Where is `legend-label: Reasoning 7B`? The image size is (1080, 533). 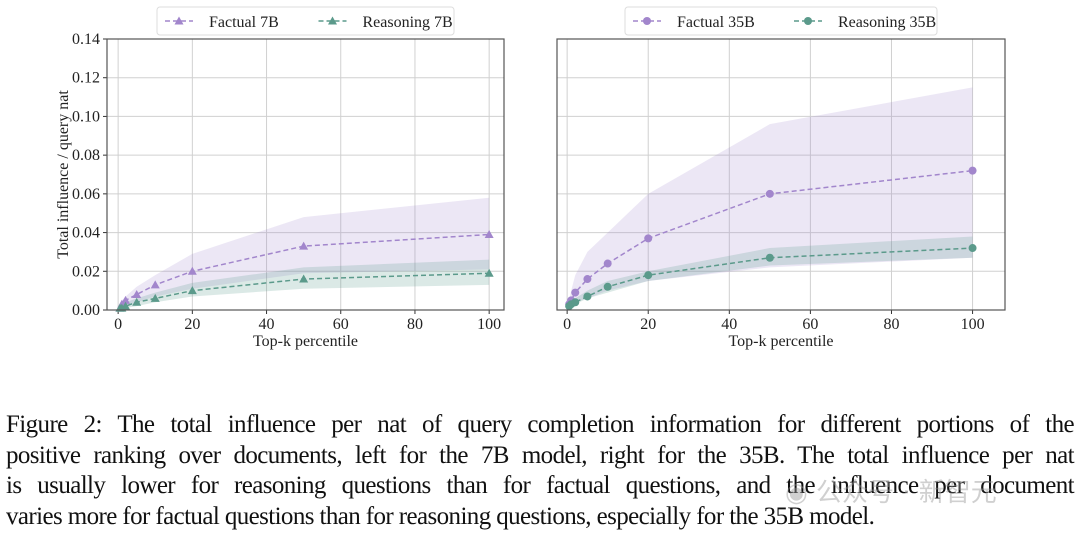 legend-label: Reasoning 7B is located at coordinates (408, 22).